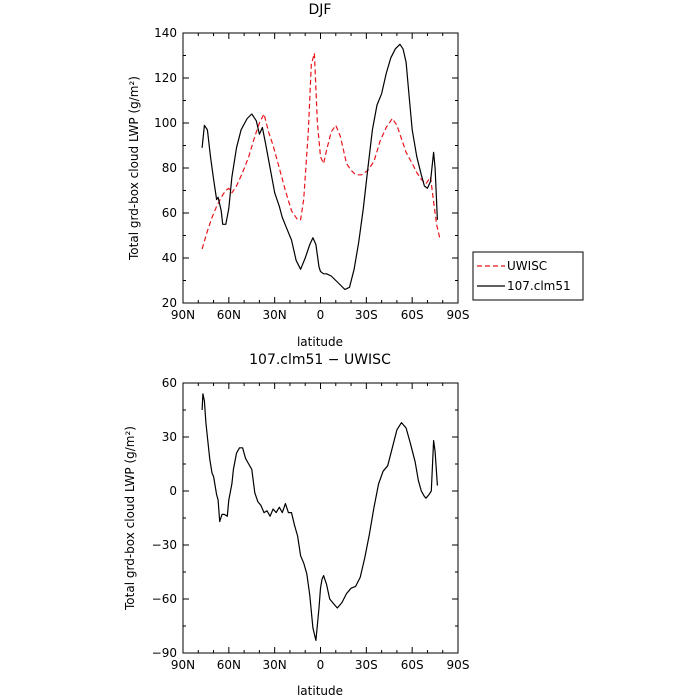 The width and height of the screenshot is (700, 700). What do you see at coordinates (173, 491) in the screenshot?
I see `y-tick-label: 0` at bounding box center [173, 491].